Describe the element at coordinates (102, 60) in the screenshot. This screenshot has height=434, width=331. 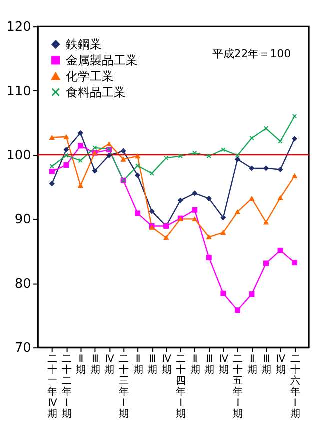
I see `legend-label: 金属製品工業` at that location.